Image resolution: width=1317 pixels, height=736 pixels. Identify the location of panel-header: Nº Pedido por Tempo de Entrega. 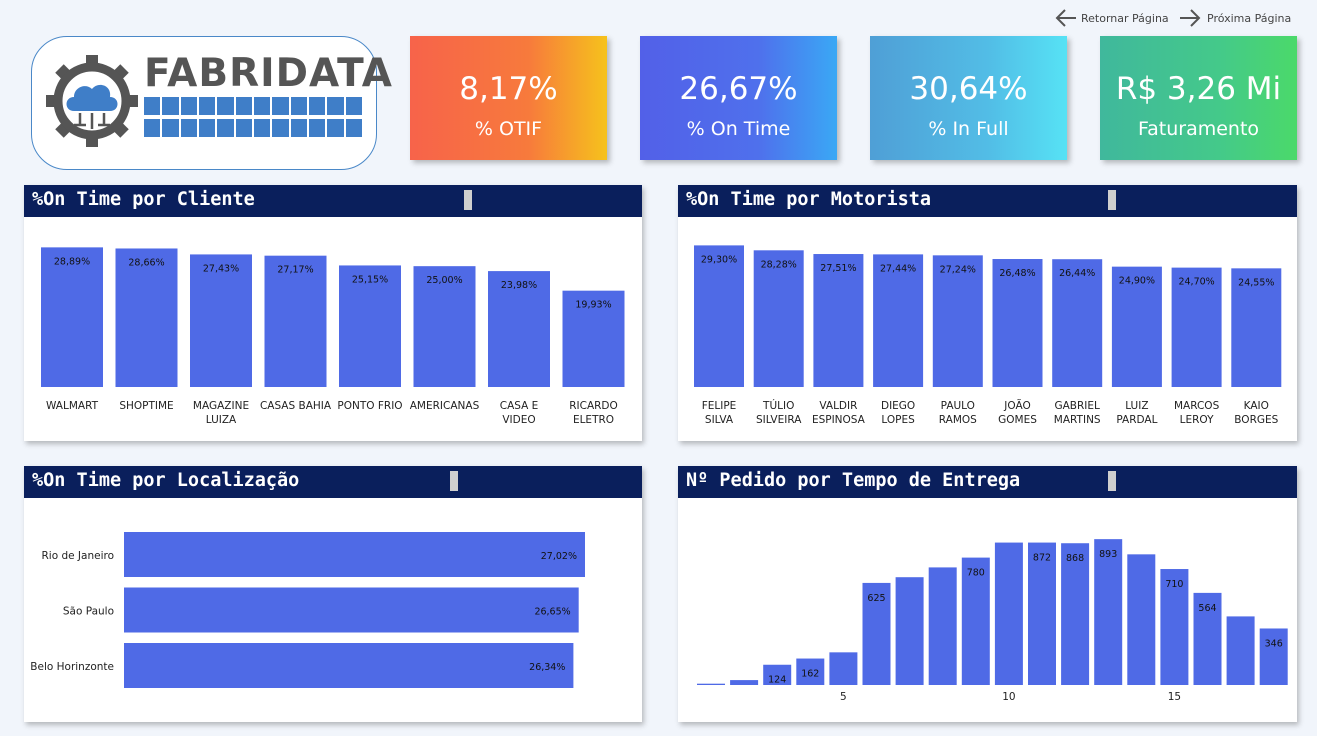
(987, 482).